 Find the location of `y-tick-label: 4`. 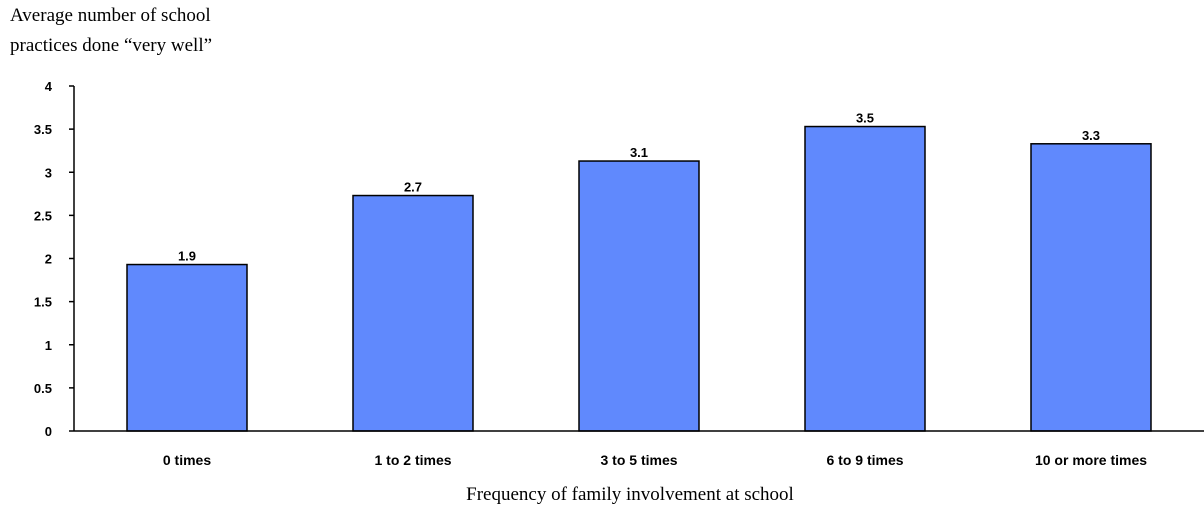

y-tick-label: 4 is located at coordinates (49, 86).